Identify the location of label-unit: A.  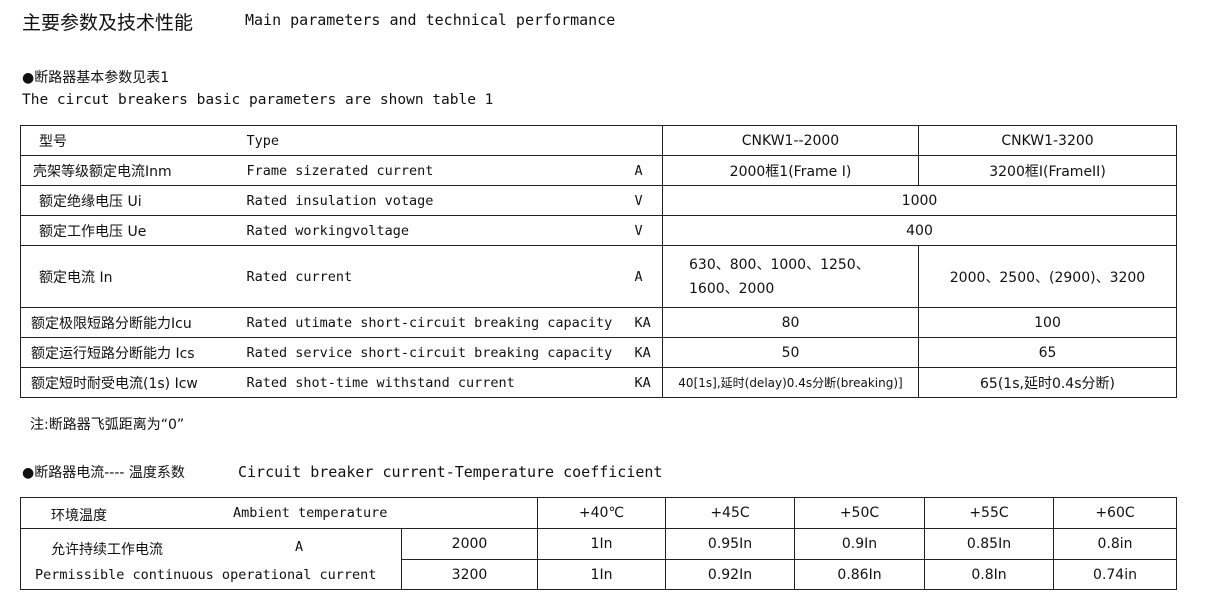
(299, 547).